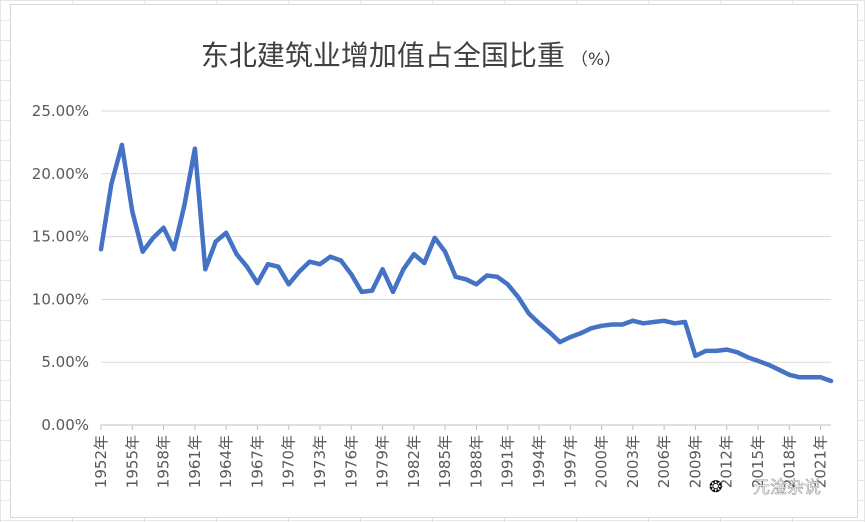 This screenshot has height=522, width=865. I want to click on y-tick-label: 10.00%, so click(60, 299).